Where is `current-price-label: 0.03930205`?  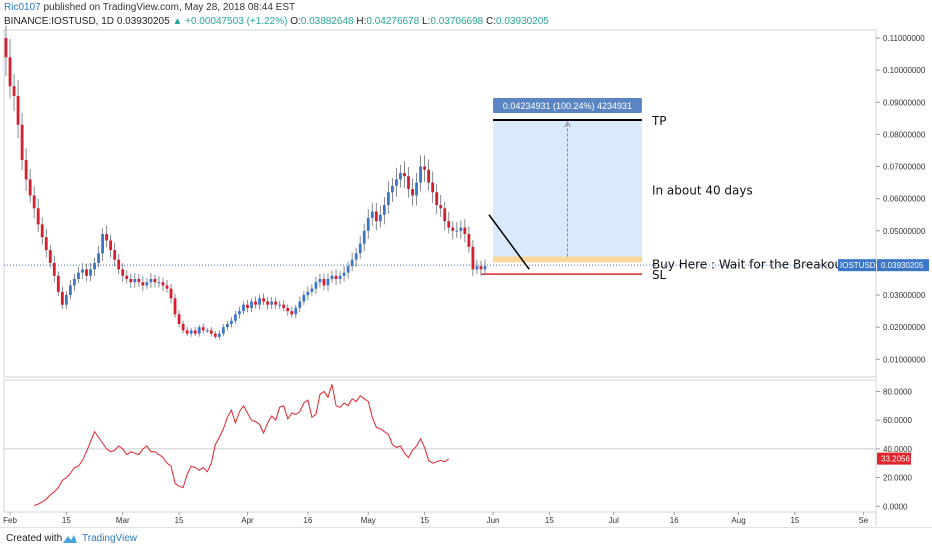
current-price-label: 0.03930205 is located at coordinates (902, 265).